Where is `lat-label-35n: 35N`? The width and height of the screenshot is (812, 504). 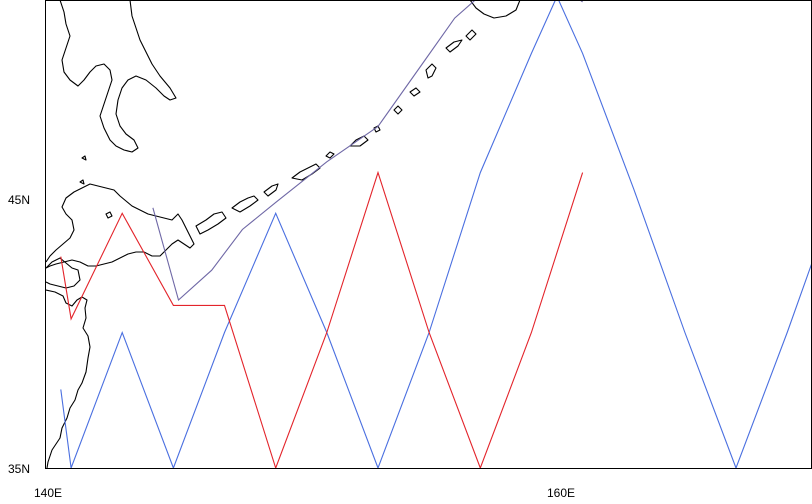
lat-label-35n: 35N is located at coordinates (19, 469).